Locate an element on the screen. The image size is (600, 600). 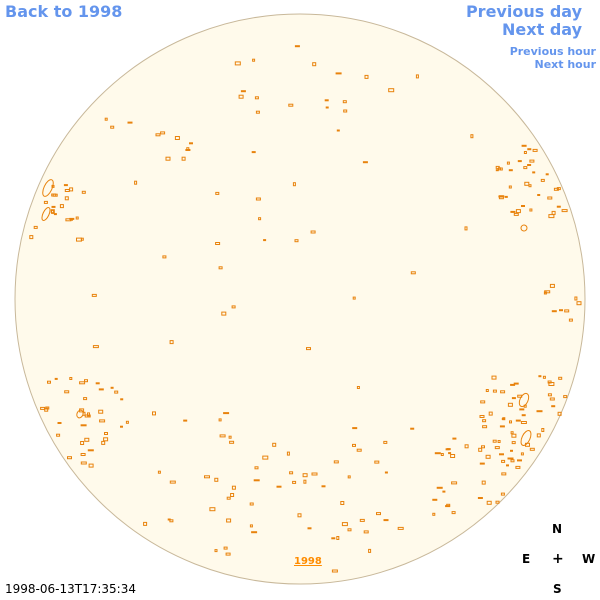
compass-east: E is located at coordinates (526, 559).